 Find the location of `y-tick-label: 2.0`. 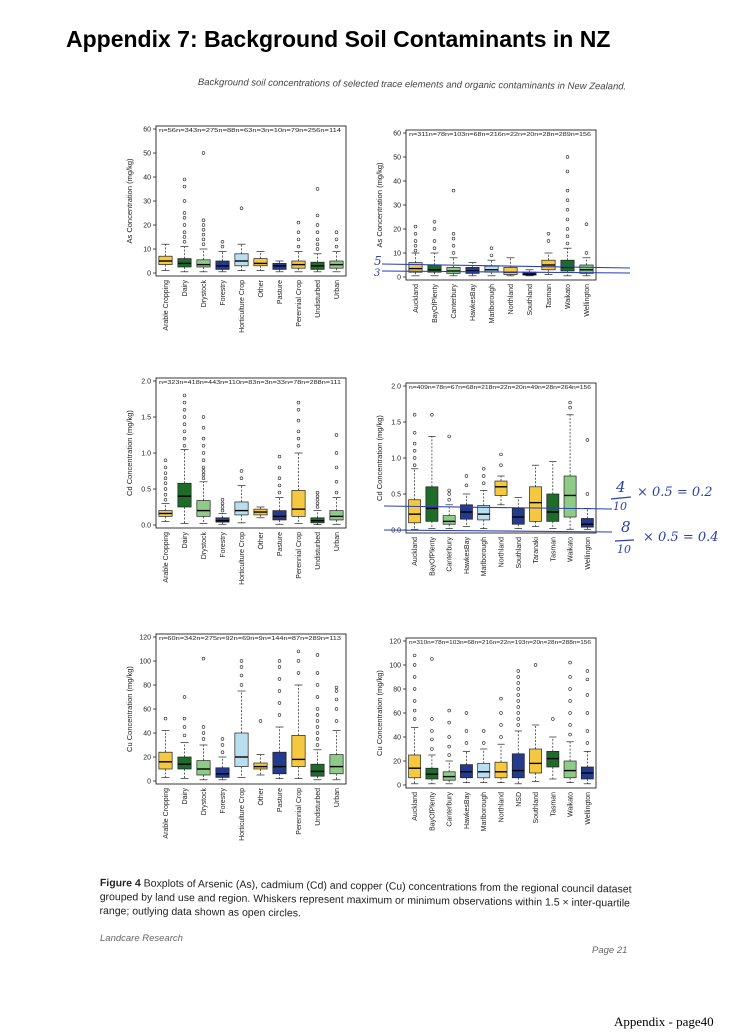

y-tick-label: 2.0 is located at coordinates (146, 382).